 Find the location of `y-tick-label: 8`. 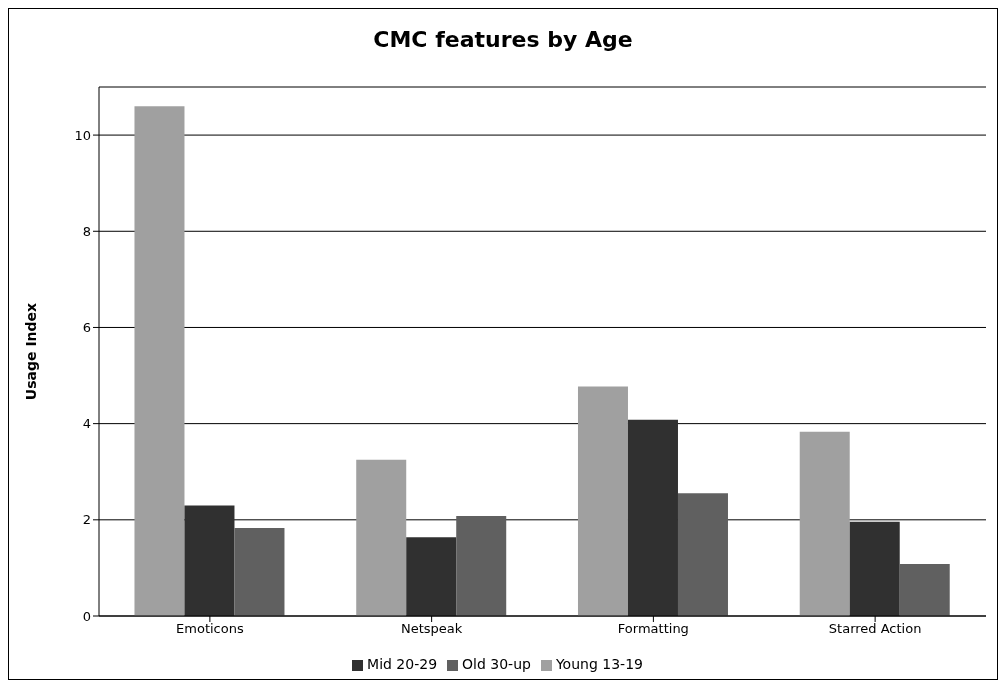

y-tick-label: 8 is located at coordinates (86, 231).